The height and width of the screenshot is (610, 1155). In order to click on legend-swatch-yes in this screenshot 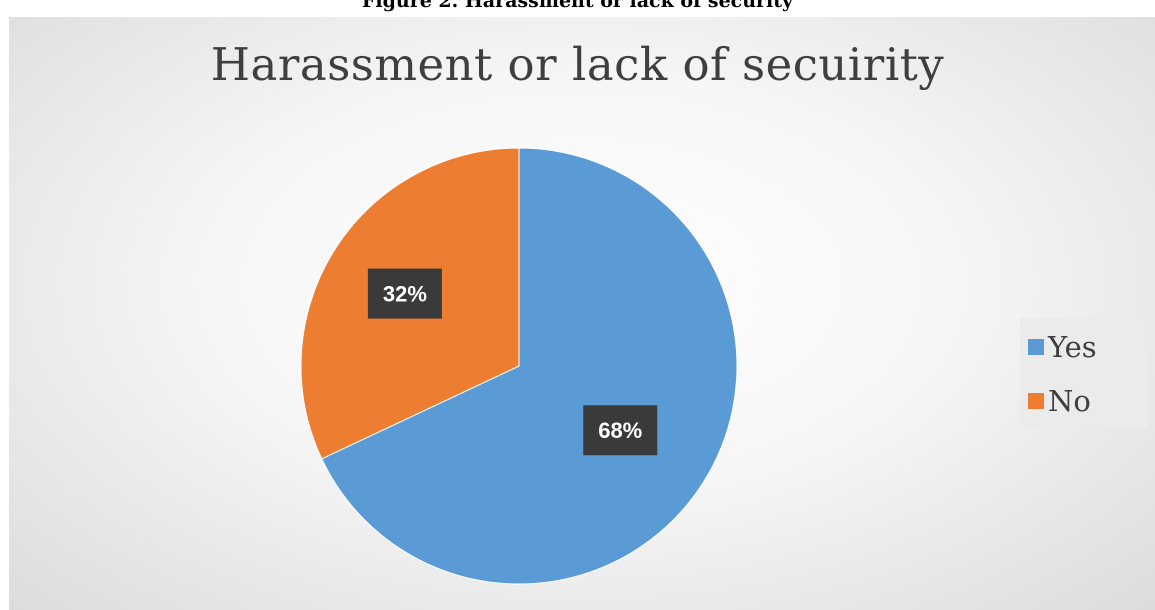, I will do `click(1036, 347)`.